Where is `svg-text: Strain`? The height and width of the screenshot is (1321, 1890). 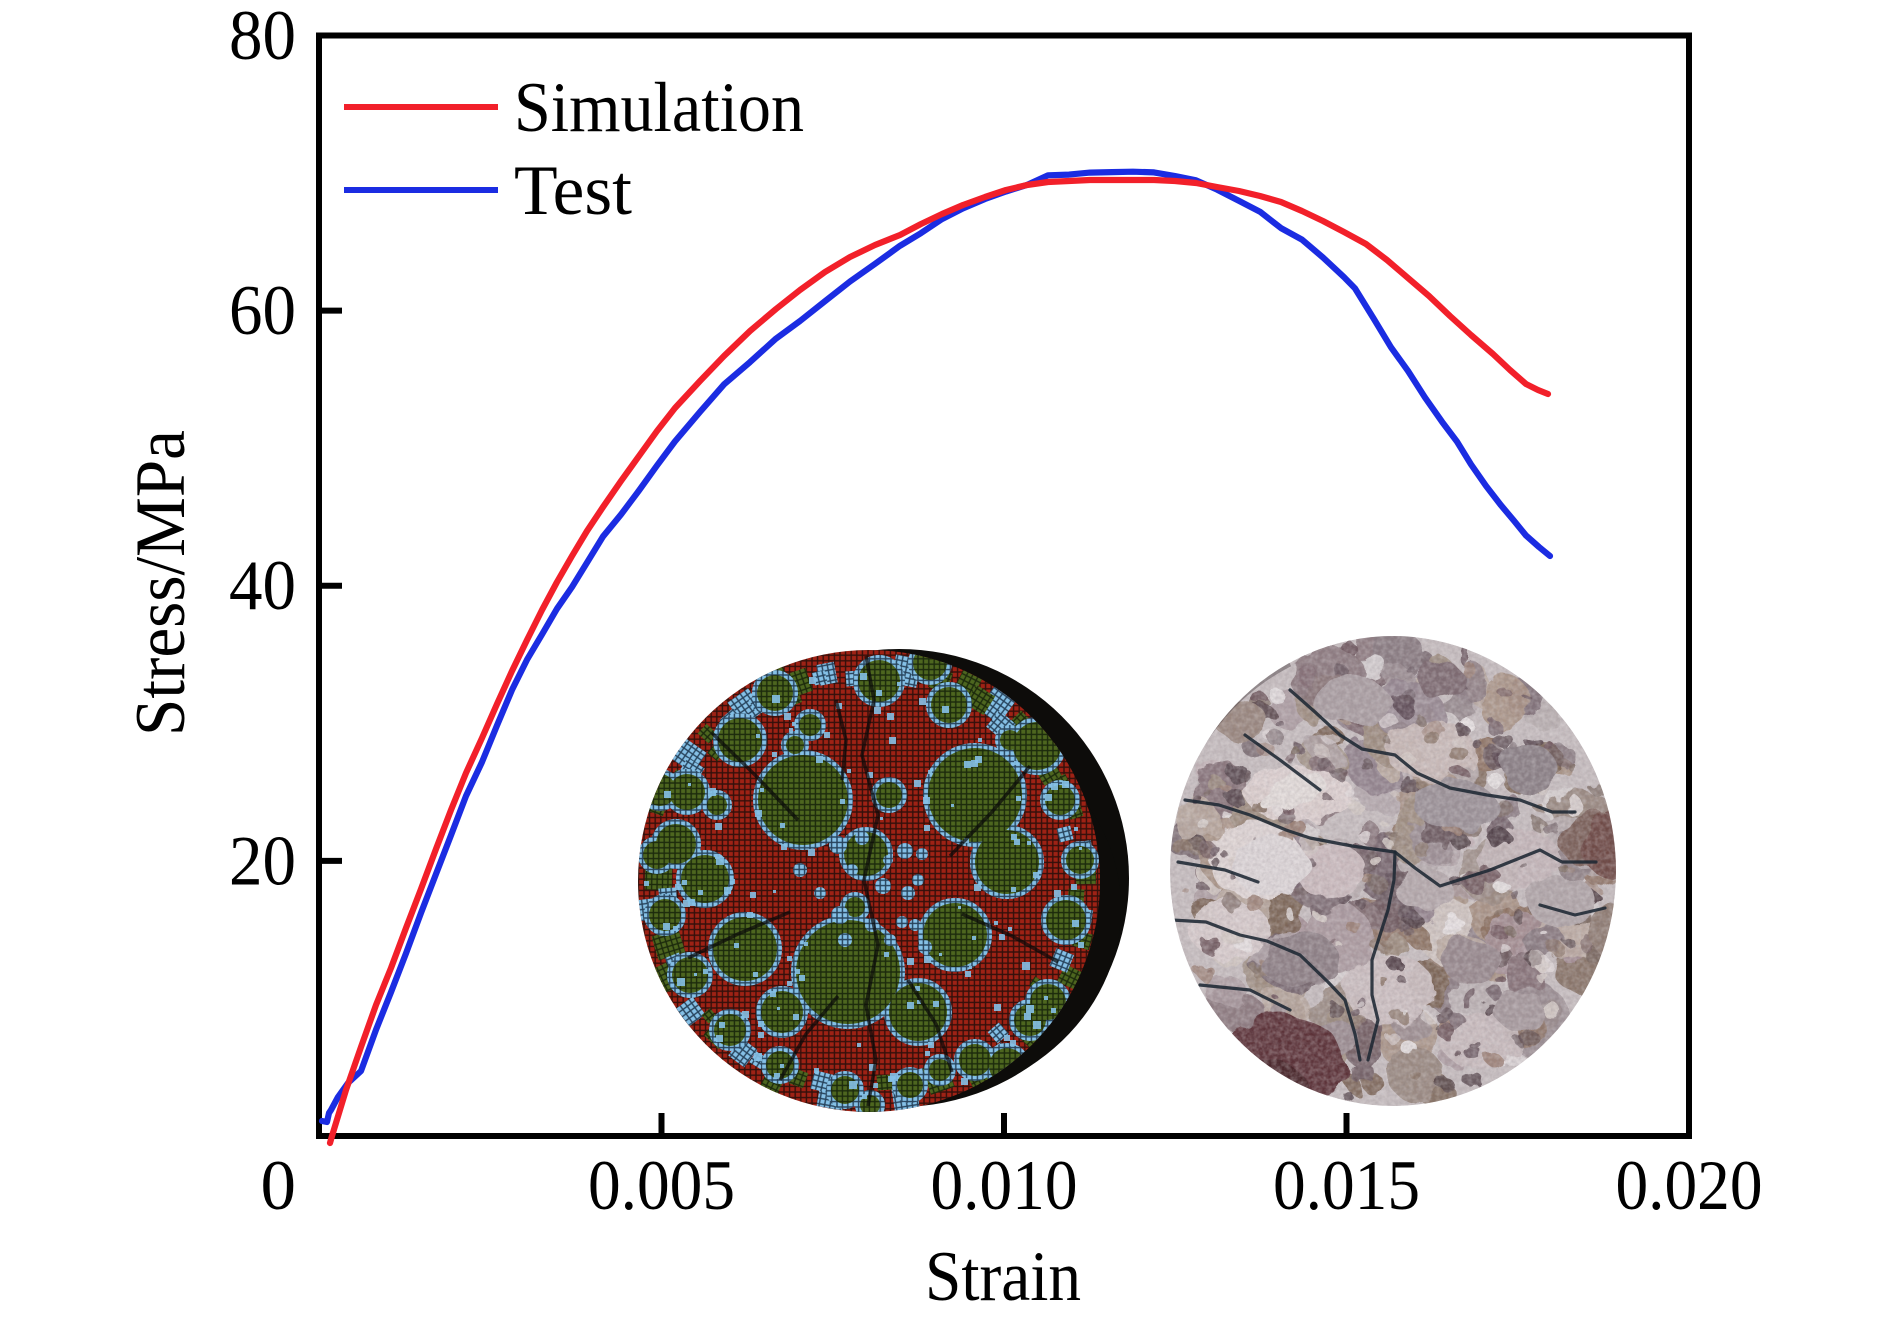
svg-text: Strain is located at coordinates (1003, 1277).